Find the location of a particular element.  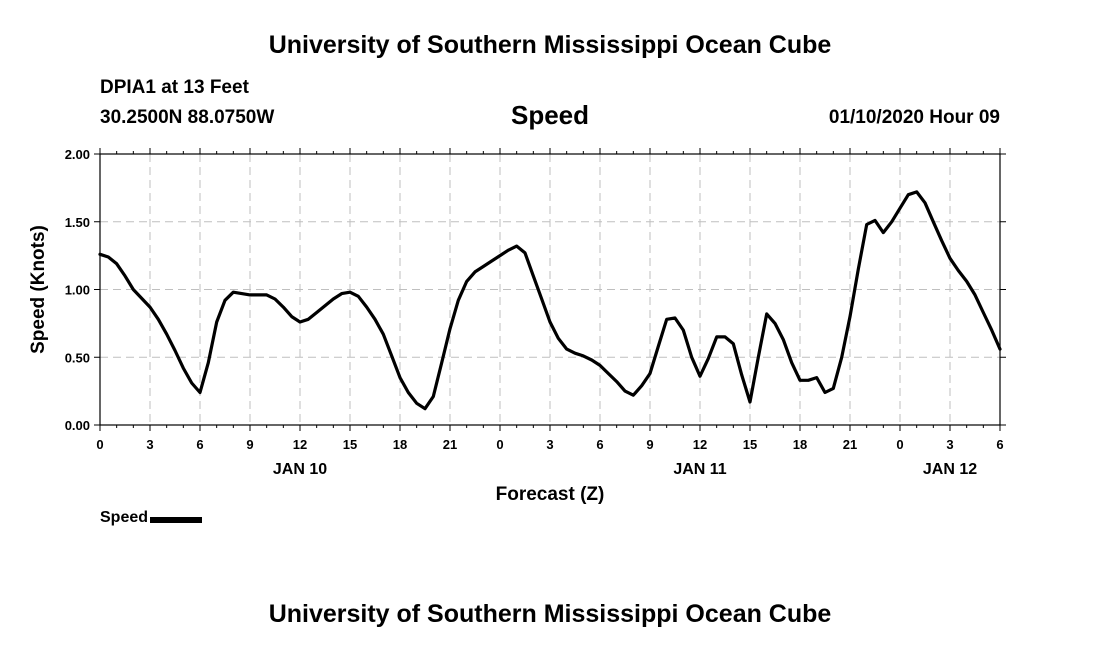

legend-label: Speed is located at coordinates (124, 517).